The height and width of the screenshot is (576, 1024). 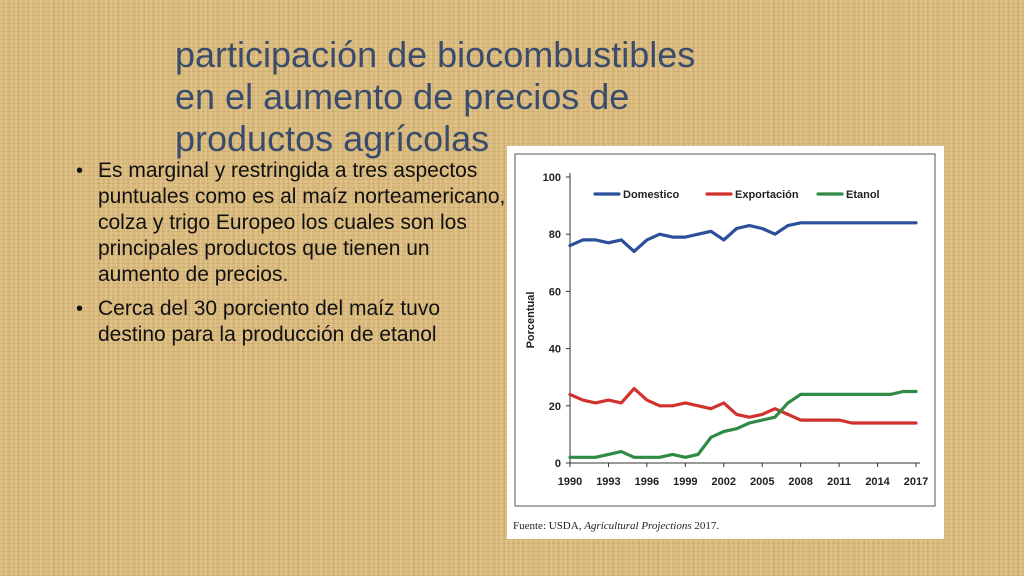 I want to click on series-line-exportación, so click(x=743, y=406).